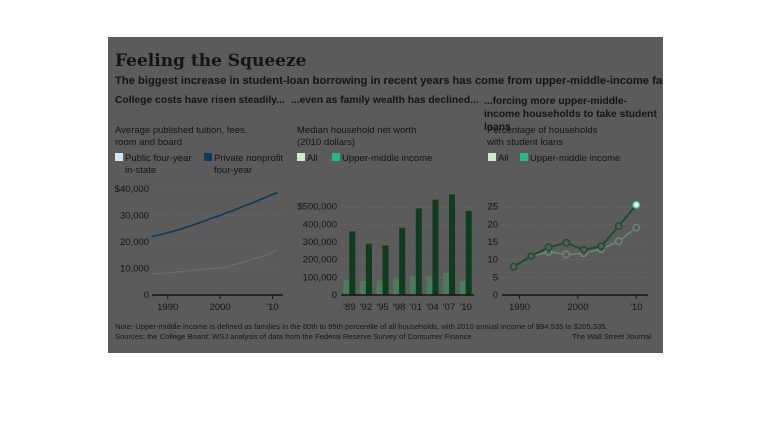  I want to click on chart2-title-line1: Median household net worth, so click(356, 130).